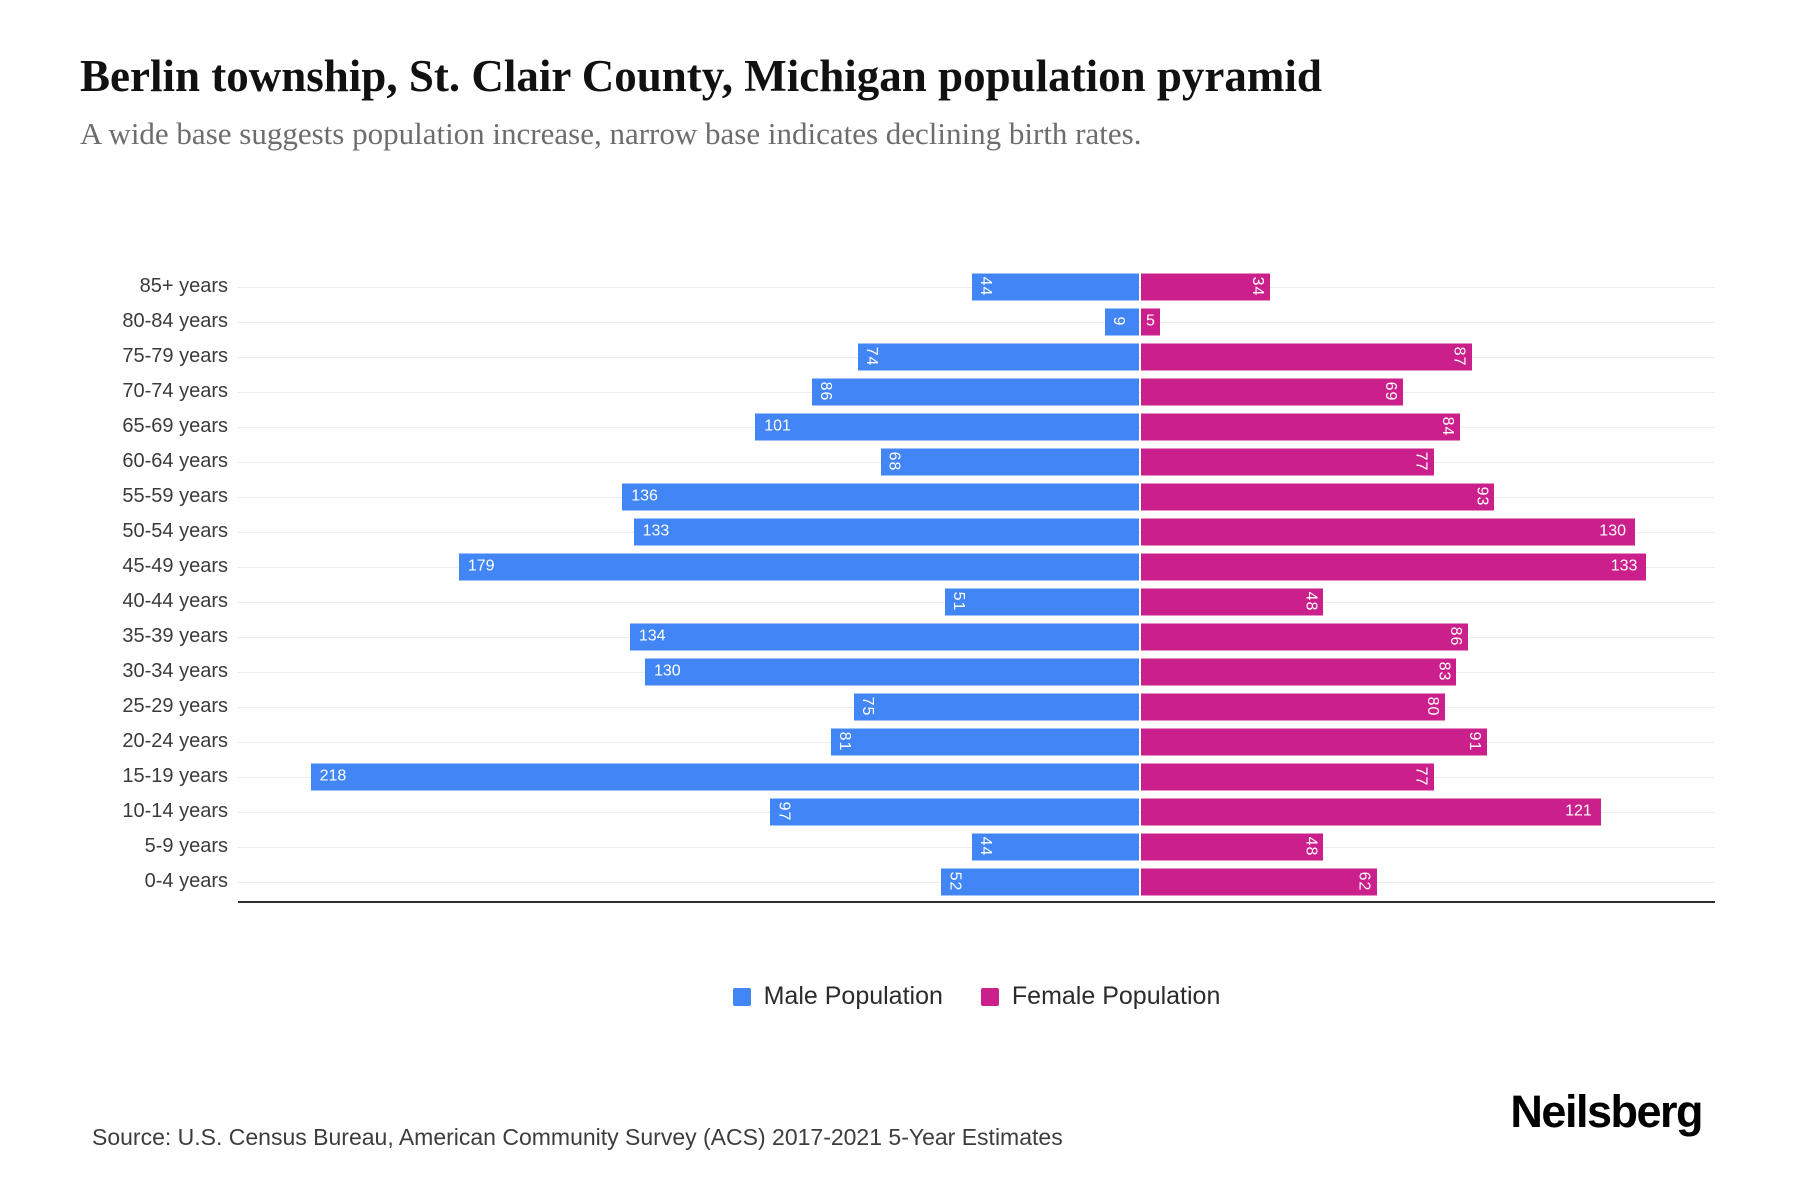 Image resolution: width=1800 pixels, height=1200 pixels. What do you see at coordinates (1259, 881) in the screenshot?
I see `female-bar: 62` at bounding box center [1259, 881].